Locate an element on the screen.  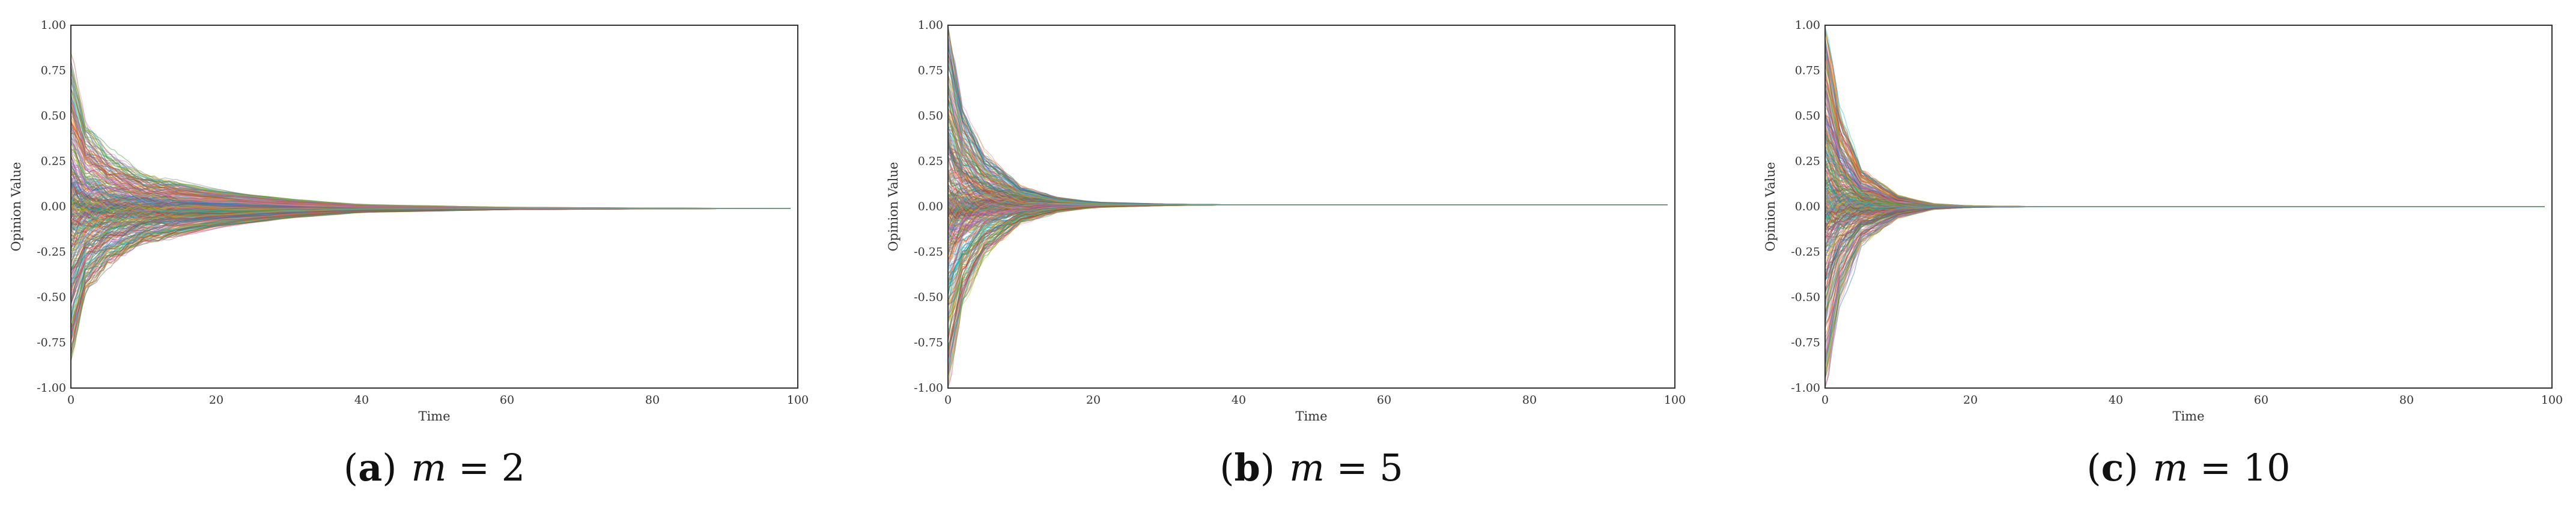
y-tick-label: -0.50 is located at coordinates (928, 297).